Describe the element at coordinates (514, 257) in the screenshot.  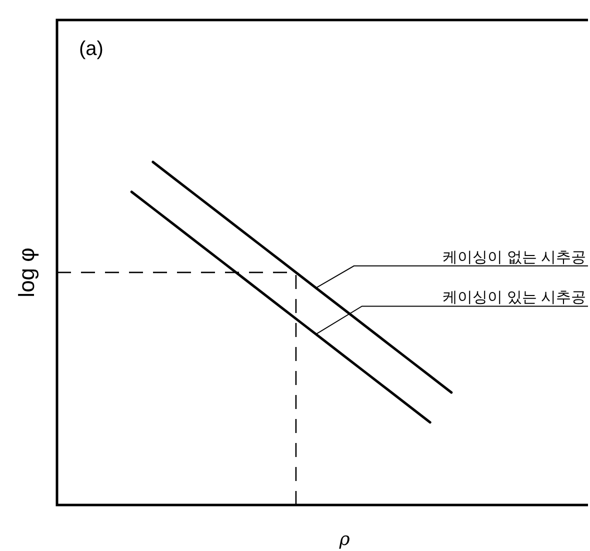
I see `text: 케이싱이 없는 시추공` at that location.